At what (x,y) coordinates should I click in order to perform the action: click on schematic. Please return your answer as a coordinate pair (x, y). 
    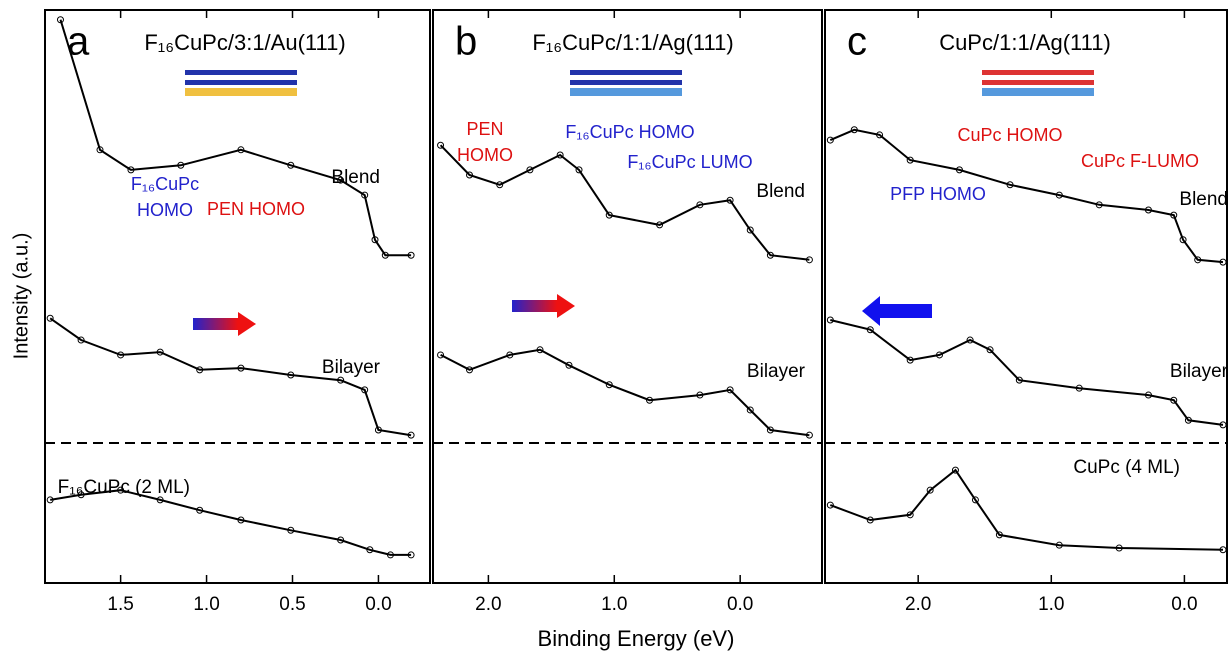
    Looking at the image, I should click on (639, 83).